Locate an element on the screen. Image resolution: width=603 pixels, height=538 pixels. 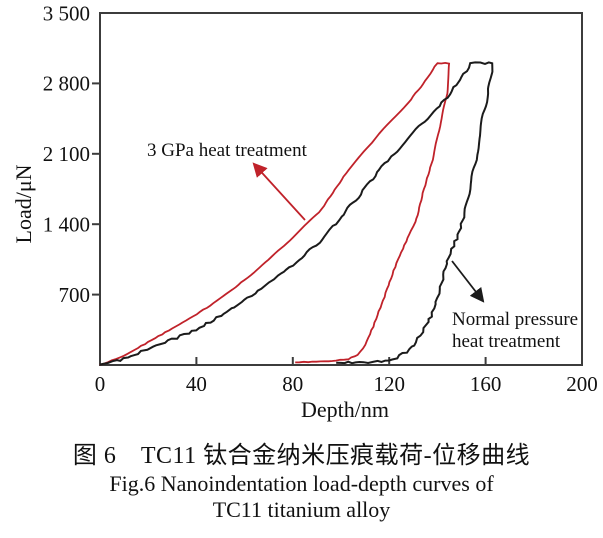
x-tick-label: 160 is located at coordinates (486, 384).